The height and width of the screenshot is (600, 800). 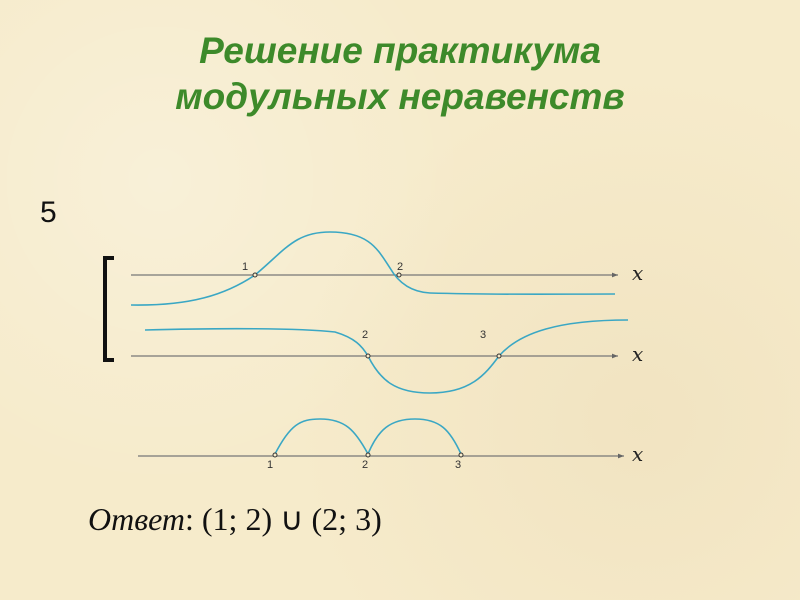 What do you see at coordinates (283, 519) in the screenshot?
I see `answer-expression: : (1; 2) ∪ (2; 3)` at bounding box center [283, 519].